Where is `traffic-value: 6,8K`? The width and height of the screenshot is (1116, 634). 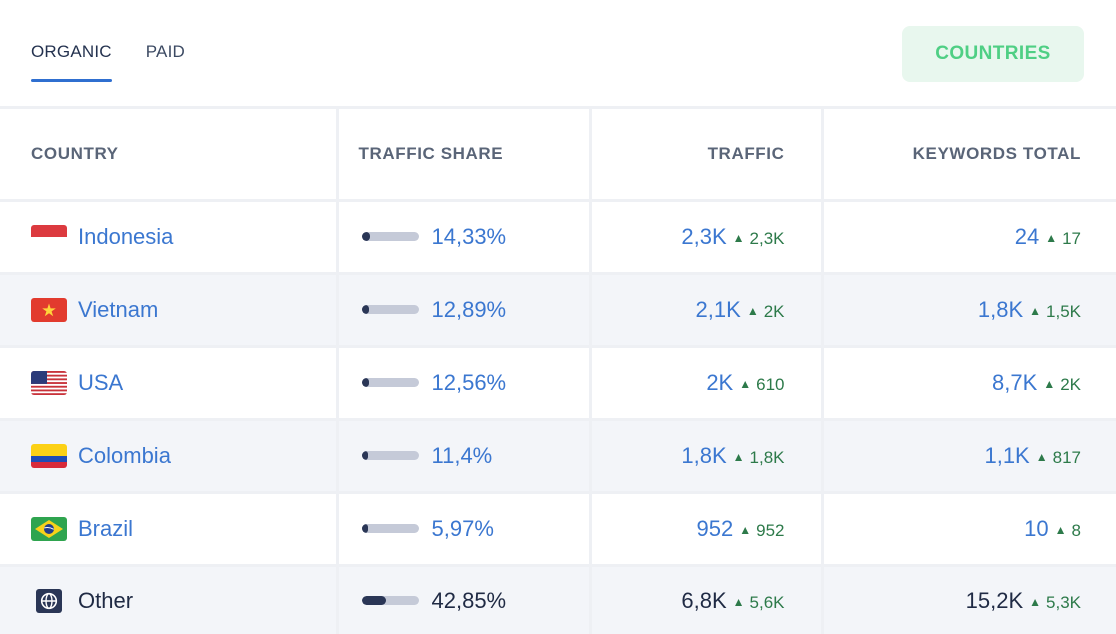 traffic-value: 6,8K is located at coordinates (704, 600).